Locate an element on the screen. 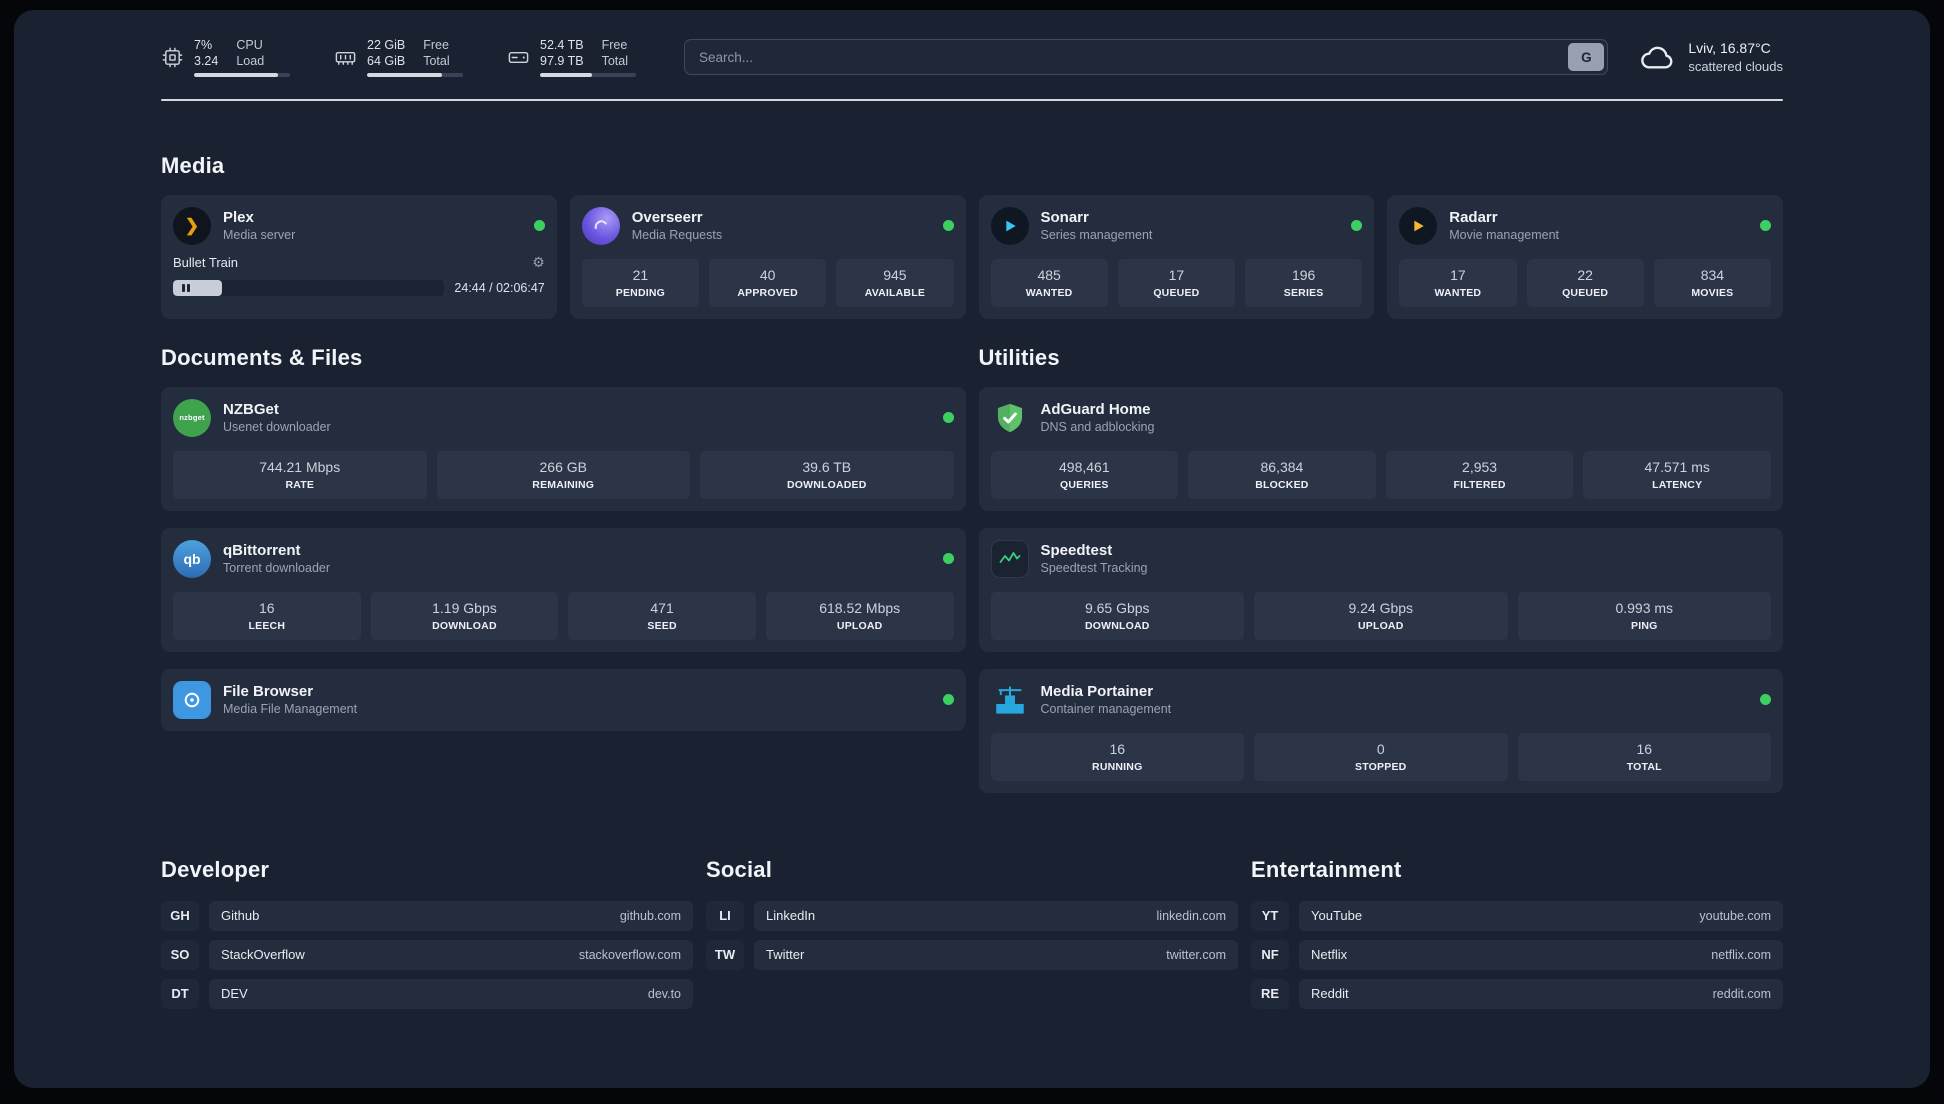  top-bar: 7% 3.24 CPU Load is located at coordinates (972, 57).